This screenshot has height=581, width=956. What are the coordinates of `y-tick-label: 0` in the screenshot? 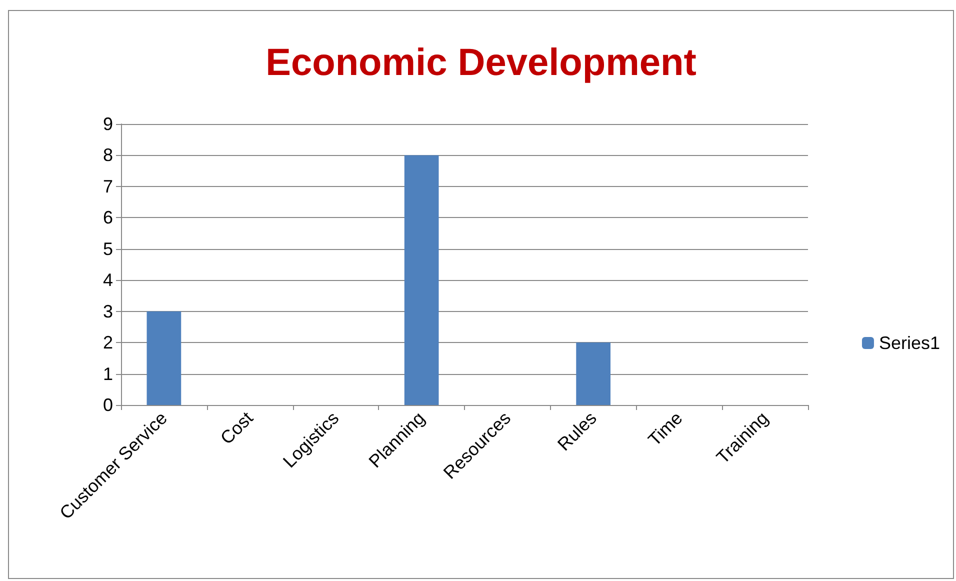 It's located at (107, 405).